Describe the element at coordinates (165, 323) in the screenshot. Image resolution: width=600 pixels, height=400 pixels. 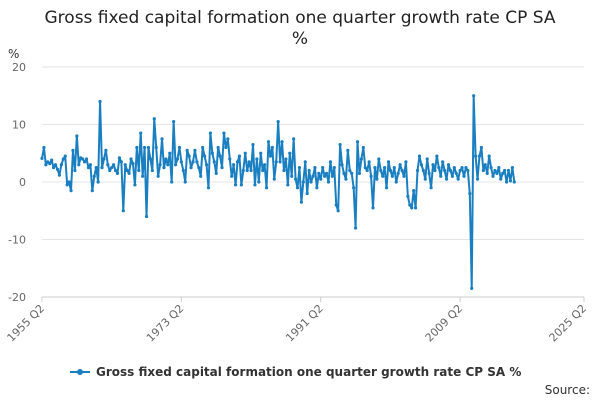
I see `x-tick-label: 1973 Q2` at that location.